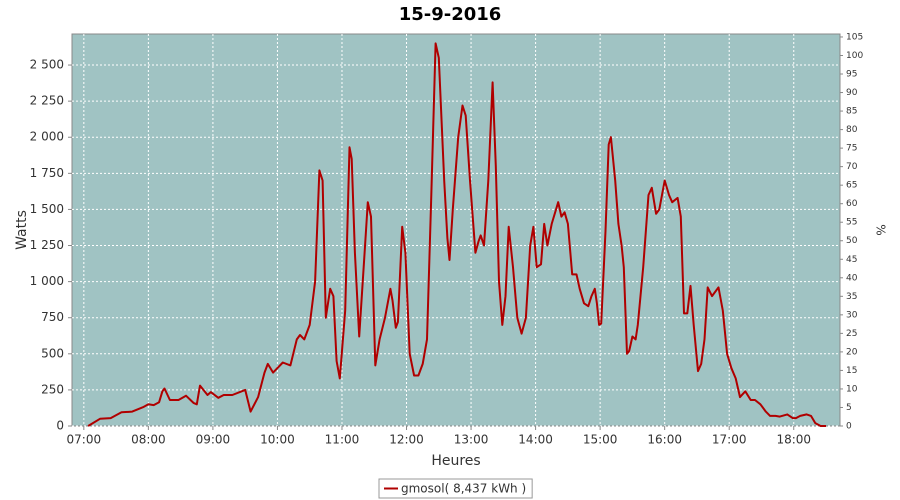 The height and width of the screenshot is (500, 900). I want to click on x-tick-label: 07:00, so click(84, 440).